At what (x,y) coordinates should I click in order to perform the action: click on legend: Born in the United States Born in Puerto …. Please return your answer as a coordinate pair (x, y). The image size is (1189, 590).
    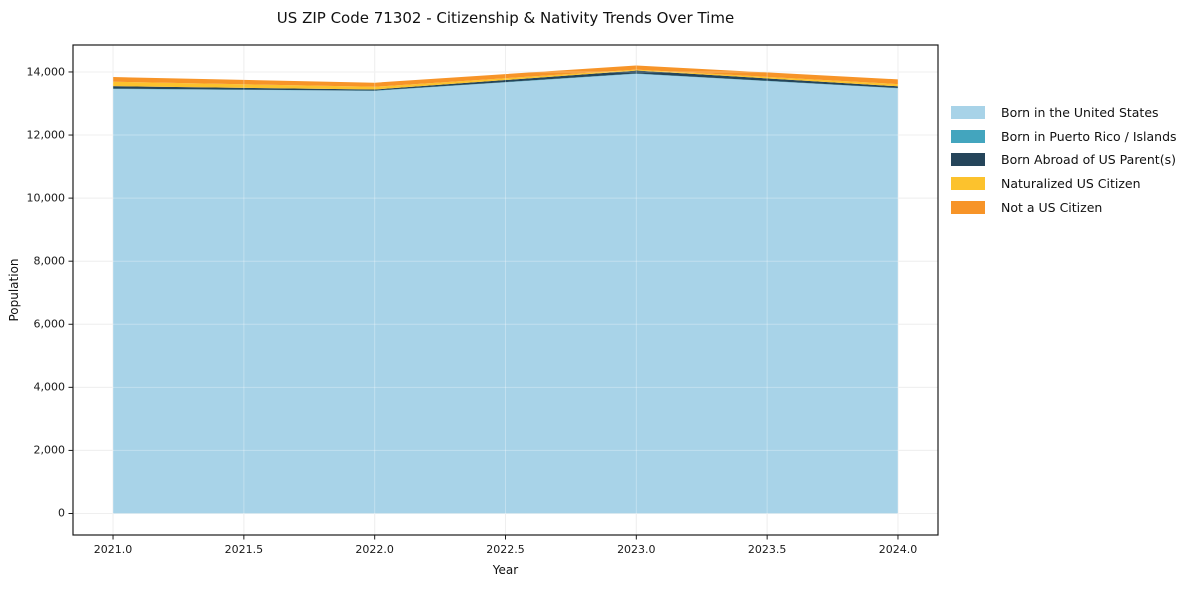
    Looking at the image, I should click on (1064, 160).